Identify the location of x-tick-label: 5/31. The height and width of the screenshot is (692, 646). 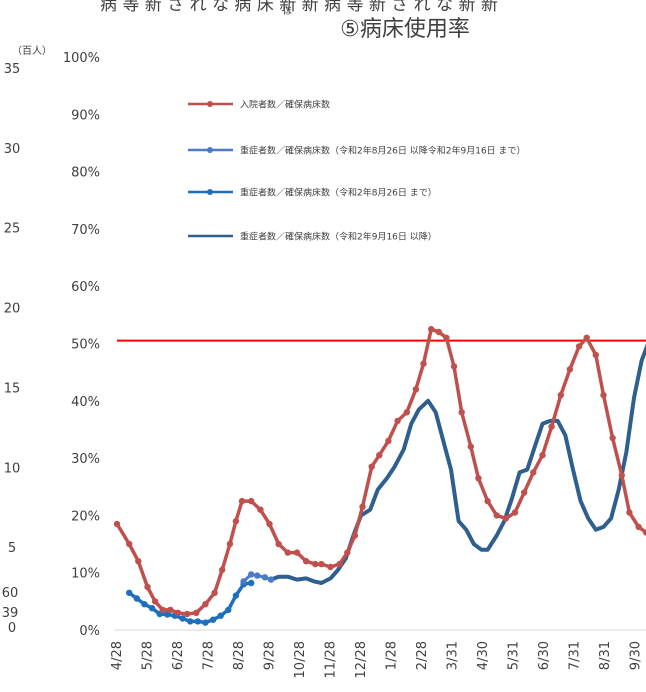
(514, 655).